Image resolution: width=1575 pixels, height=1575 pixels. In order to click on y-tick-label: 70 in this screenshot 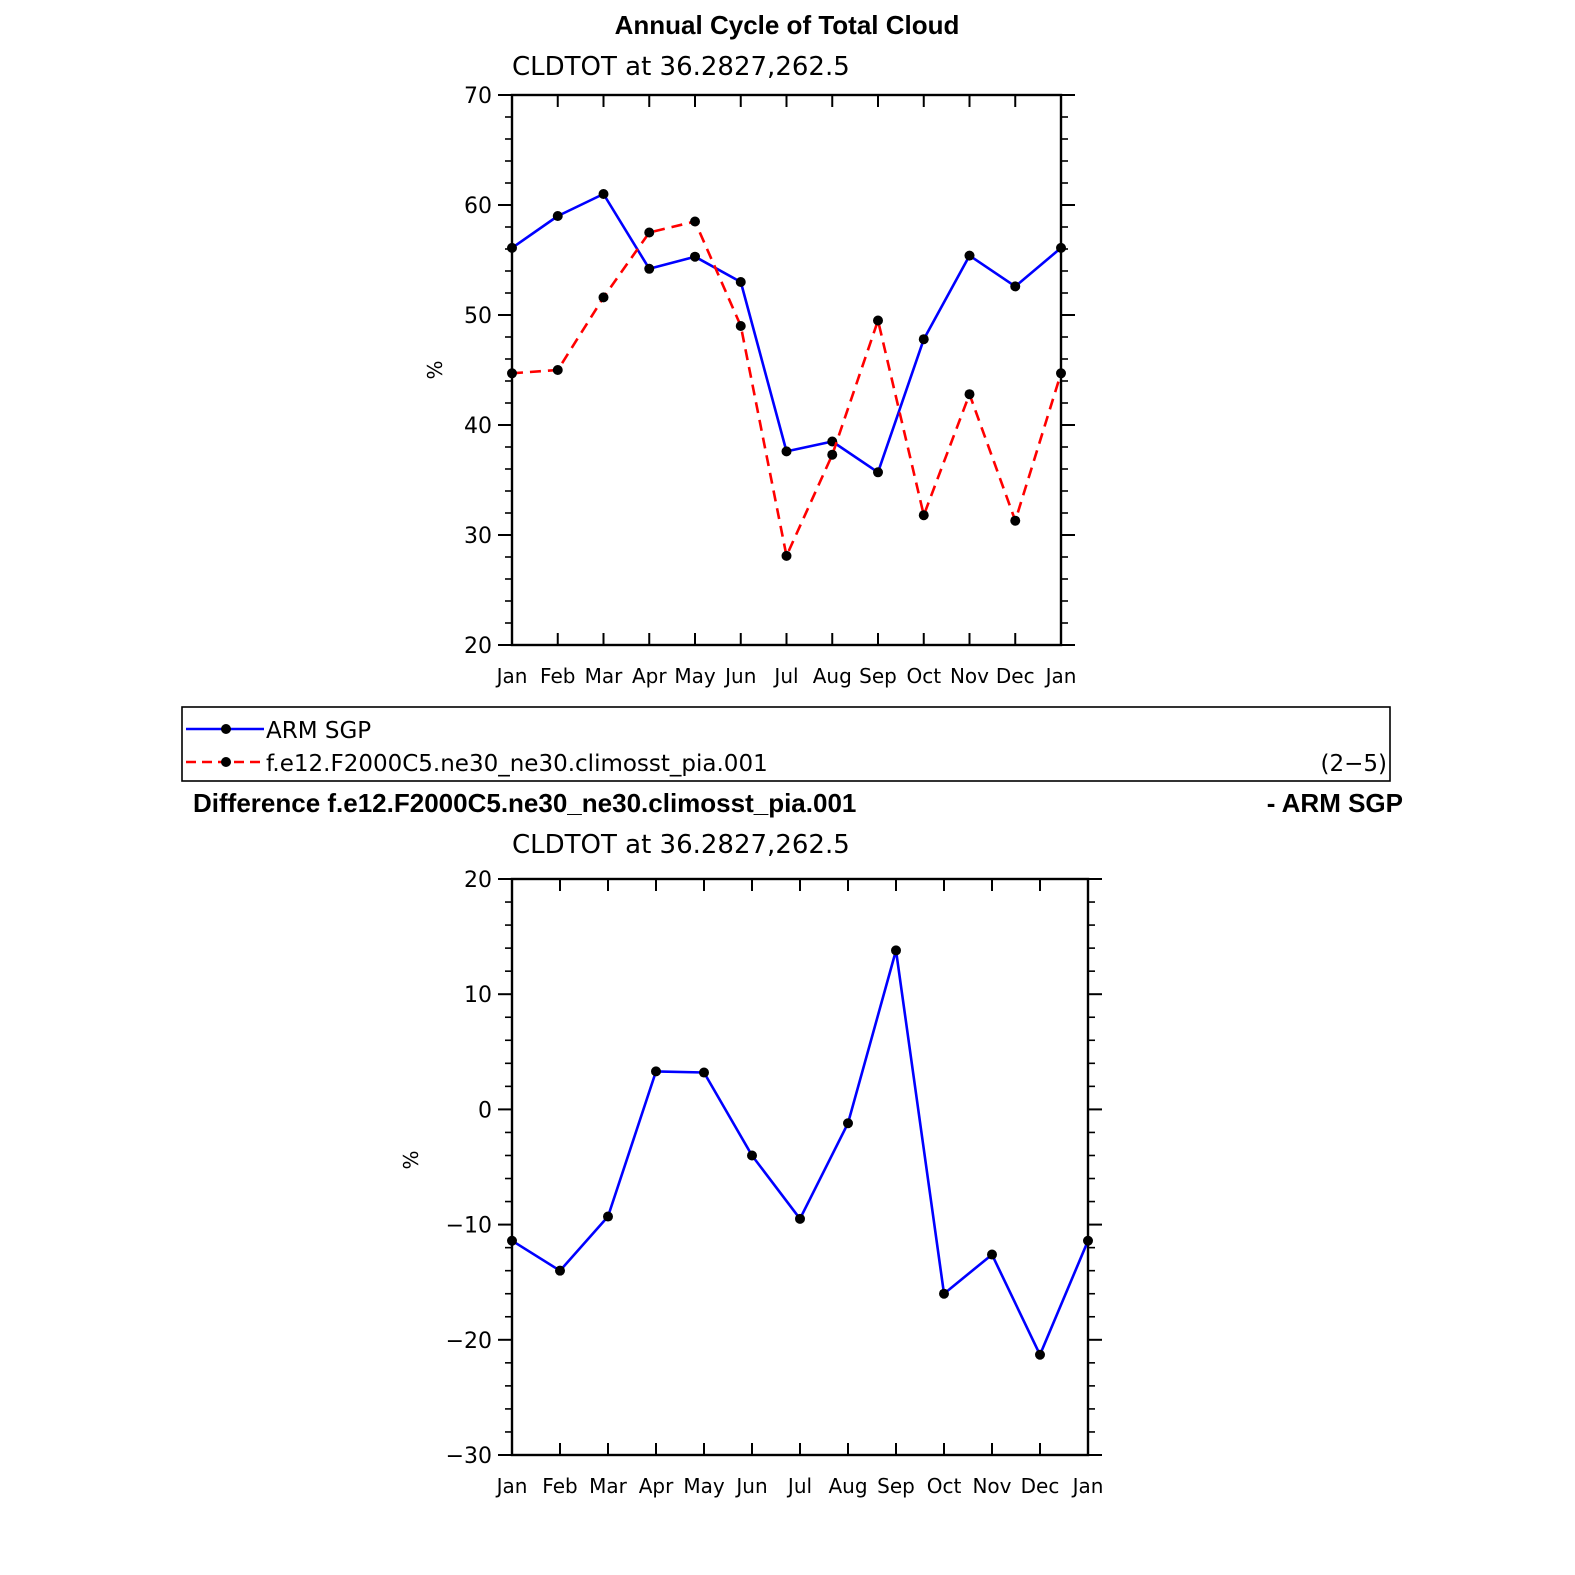, I will do `click(478, 96)`.